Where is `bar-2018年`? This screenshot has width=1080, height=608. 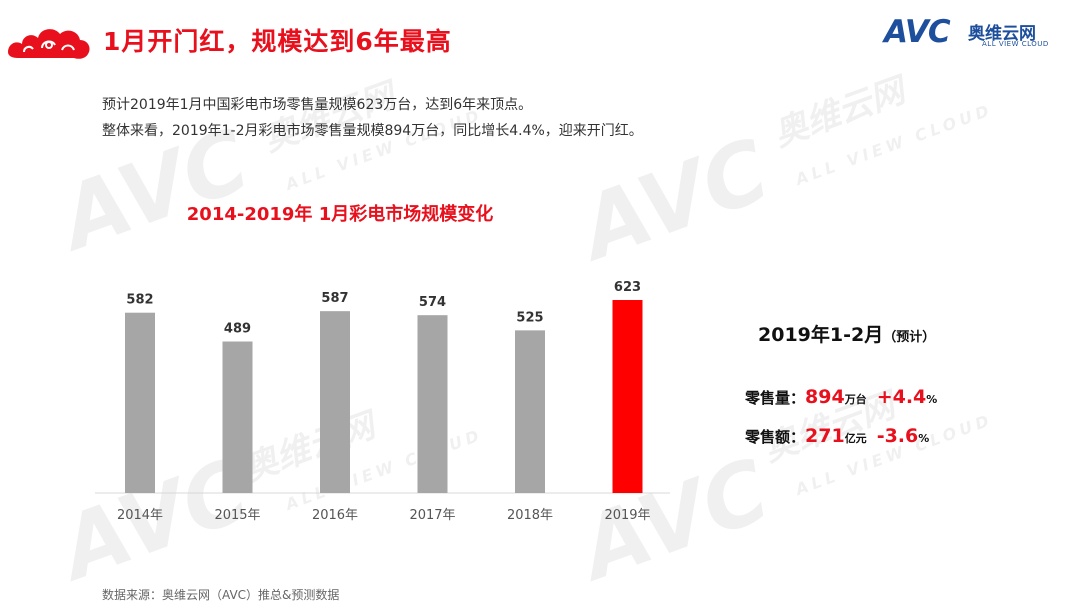
bar-2018年 is located at coordinates (530, 411).